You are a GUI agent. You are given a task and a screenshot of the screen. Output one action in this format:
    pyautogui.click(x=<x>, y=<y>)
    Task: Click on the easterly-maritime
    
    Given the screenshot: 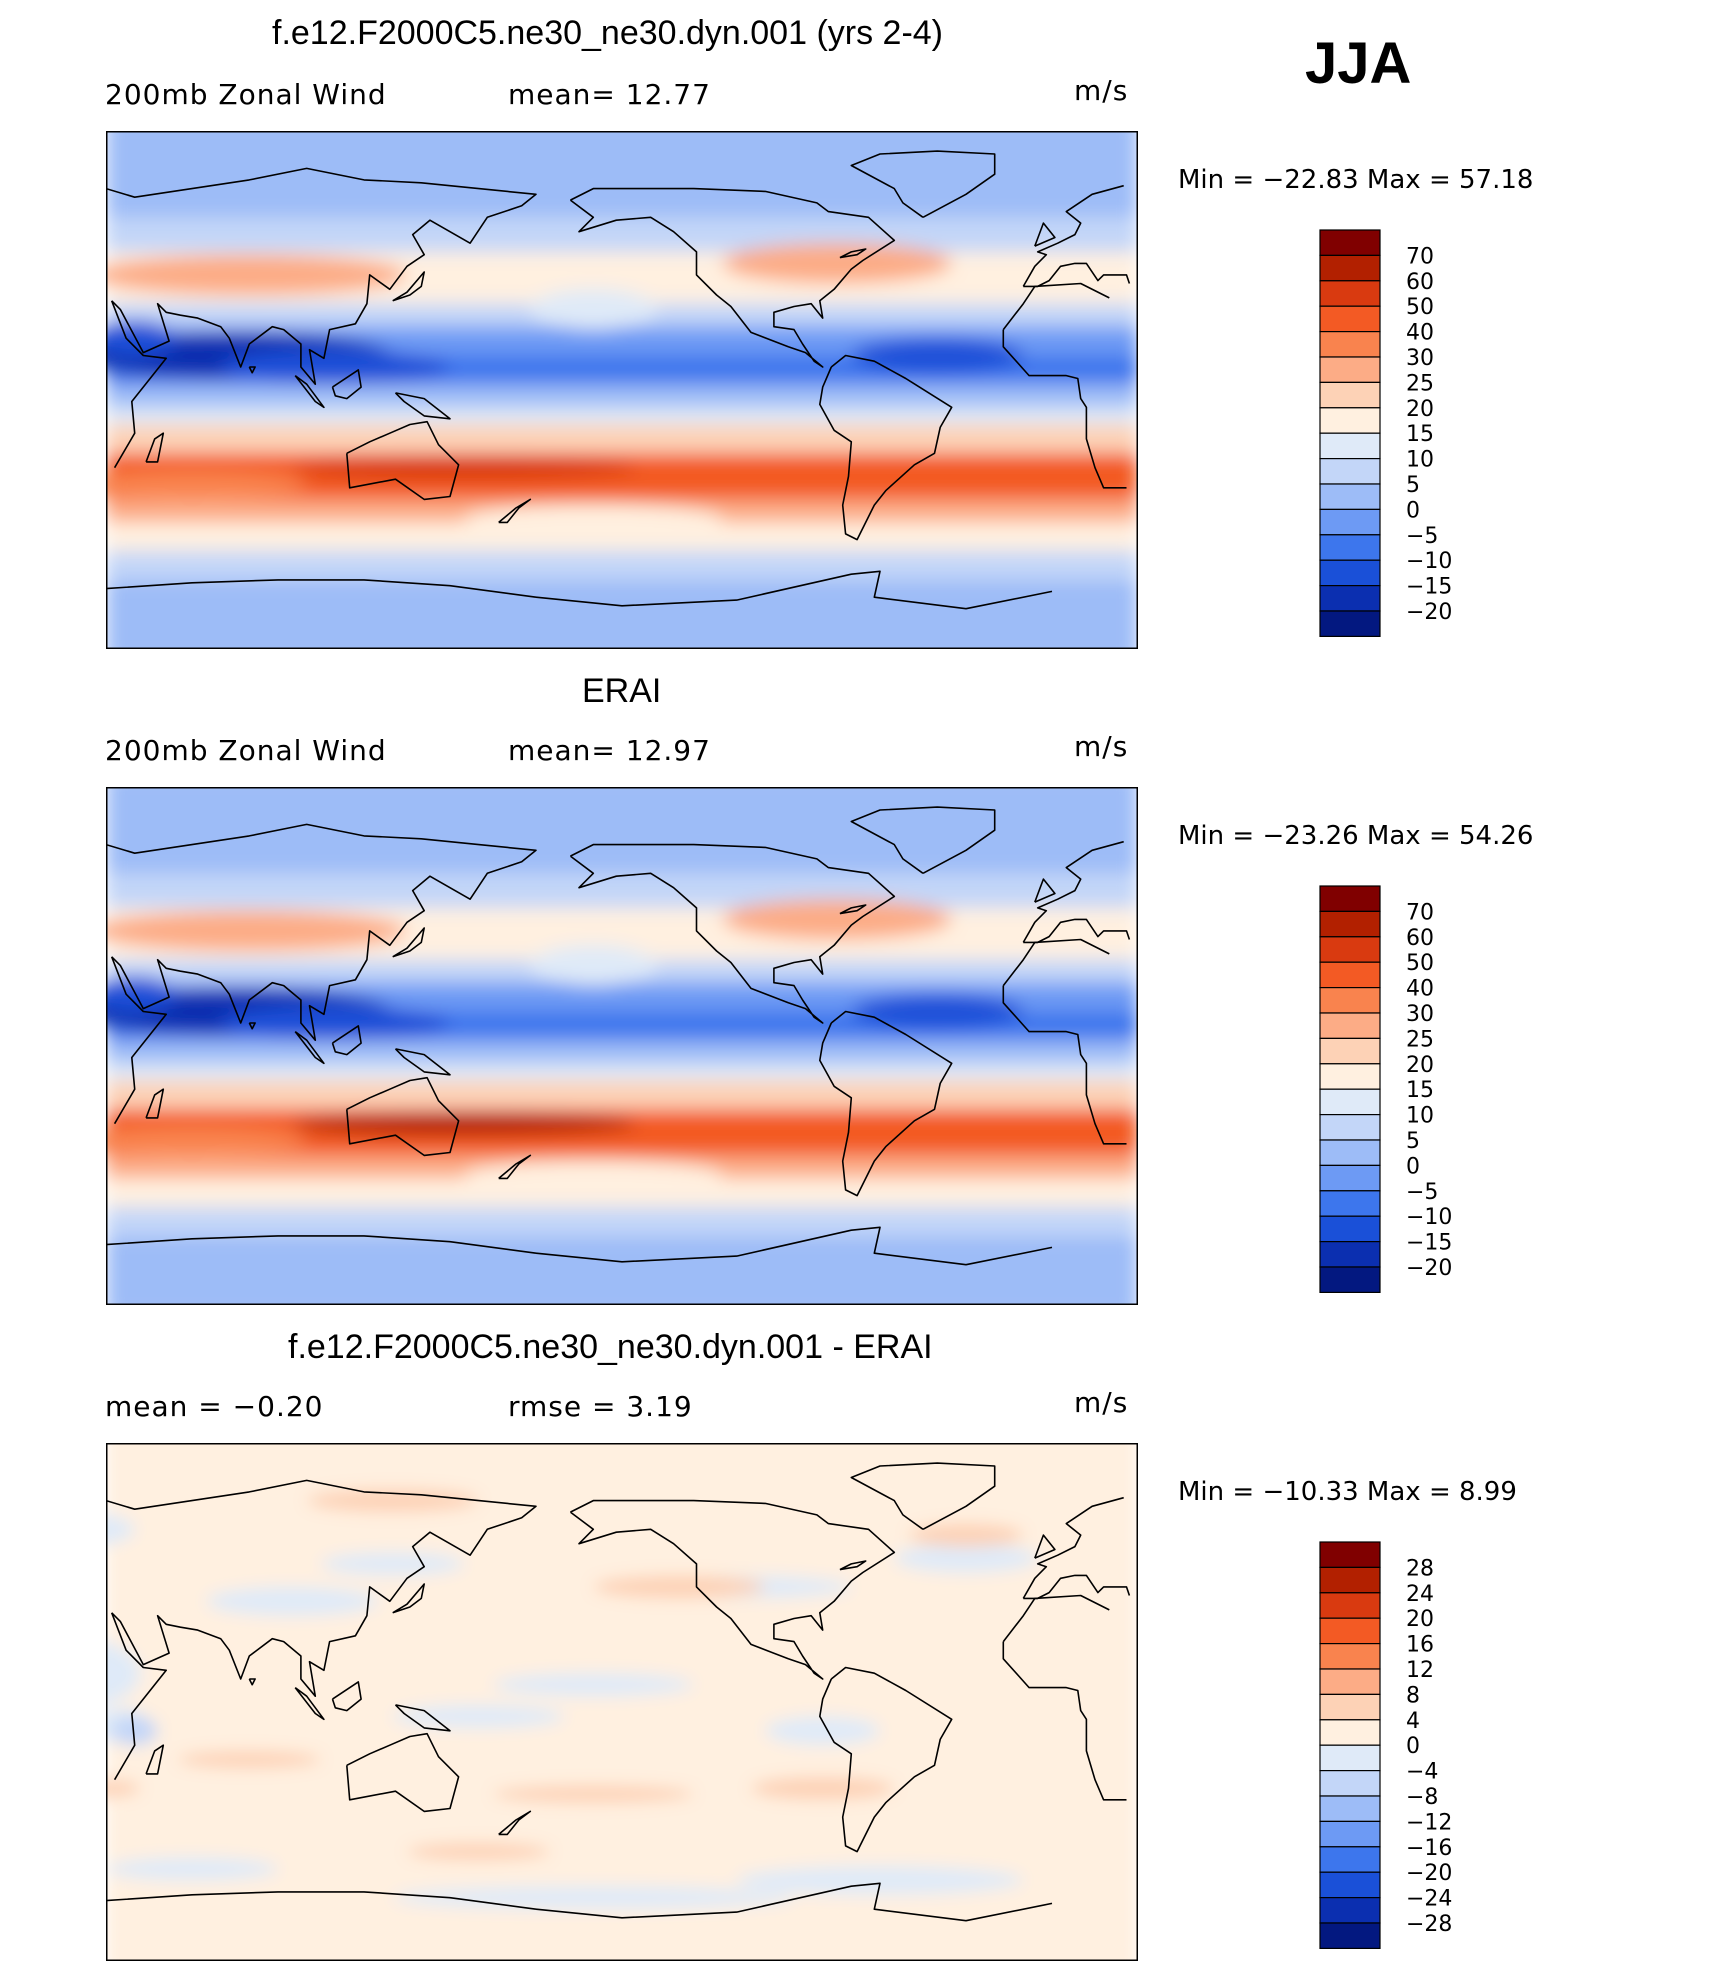 What is the action you would take?
    pyautogui.click(x=335, y=367)
    